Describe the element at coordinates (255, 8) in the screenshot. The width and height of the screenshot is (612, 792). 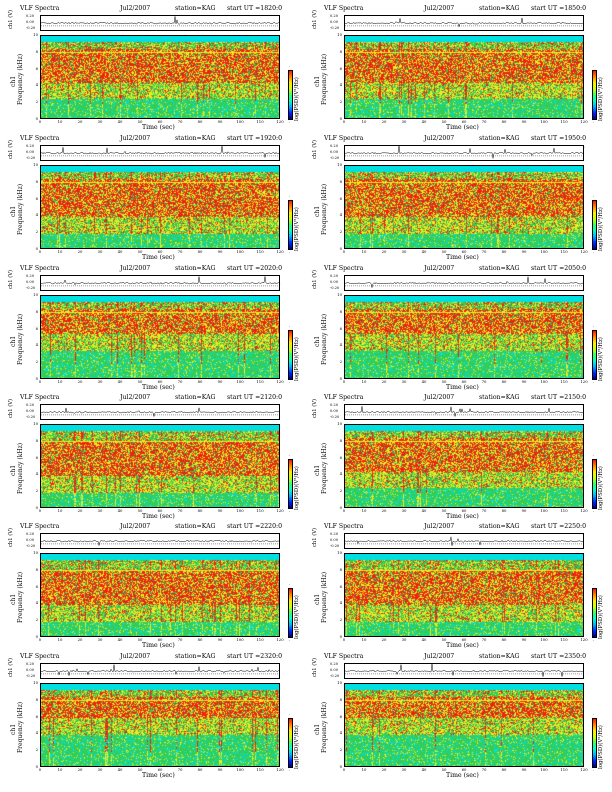
I see `panel-start-time: start UT =1820:0` at that location.